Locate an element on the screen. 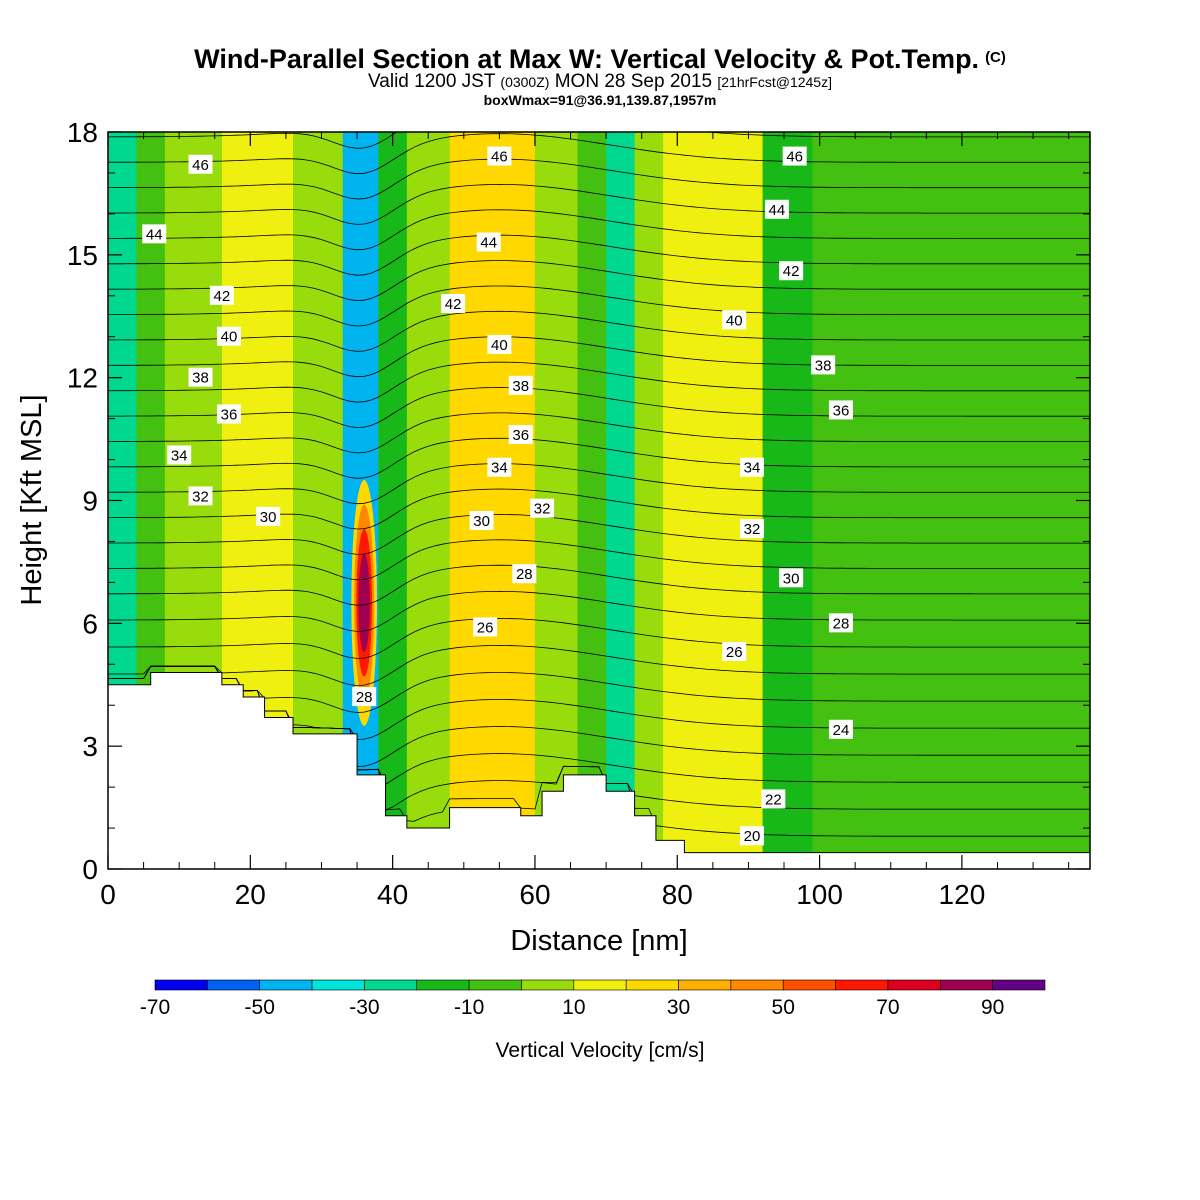  theta-label-33: 22 is located at coordinates (773, 799).